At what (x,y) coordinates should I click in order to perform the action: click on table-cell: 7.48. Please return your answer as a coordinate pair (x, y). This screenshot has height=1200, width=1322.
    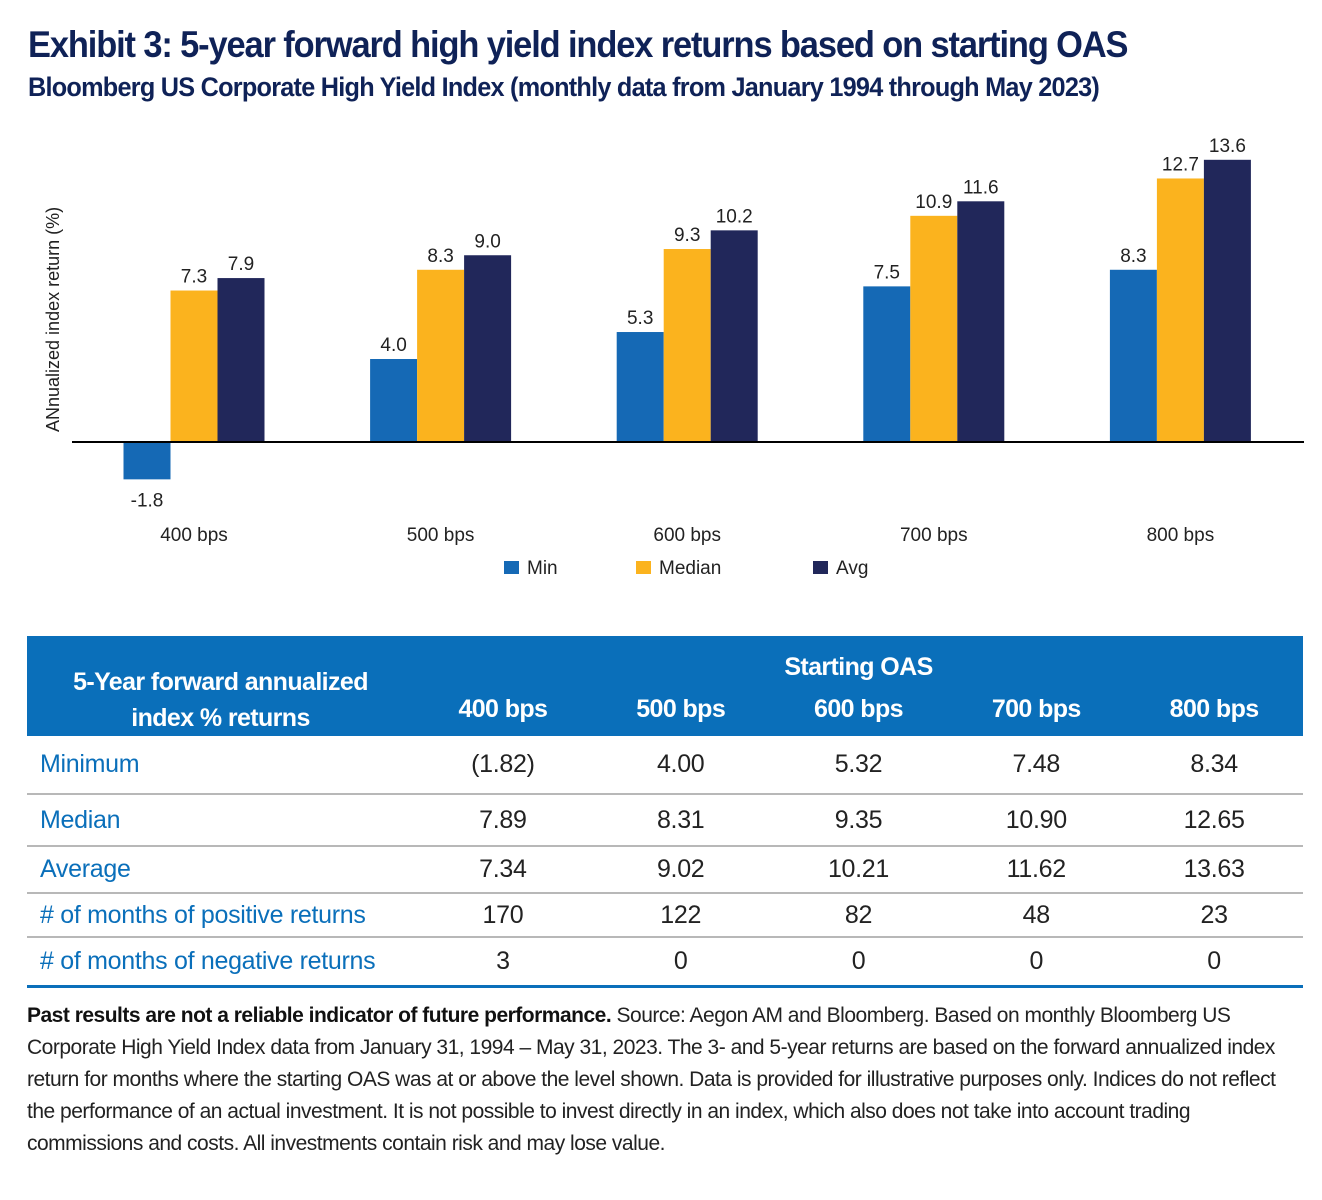
    Looking at the image, I should click on (1036, 765).